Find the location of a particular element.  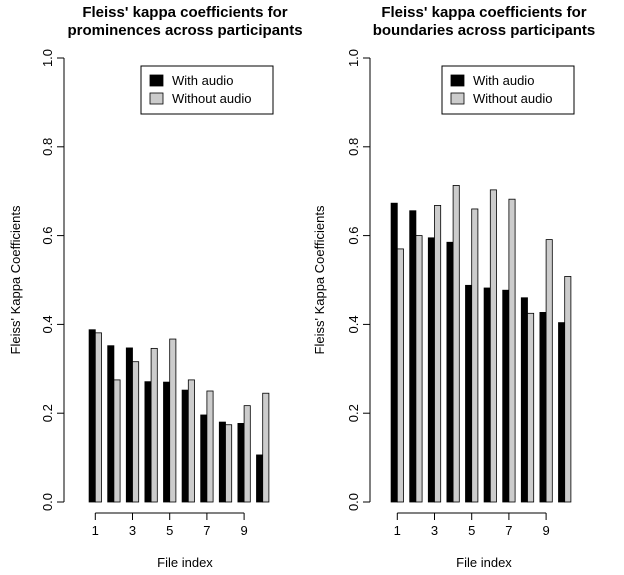

chart2-legend-swatch-without-audio is located at coordinates (457, 98).